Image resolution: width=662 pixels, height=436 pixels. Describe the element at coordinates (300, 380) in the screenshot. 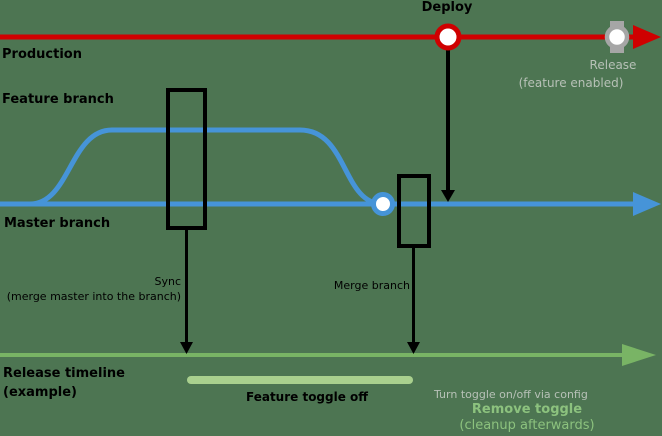

I see `toggle-off-duration-bar` at that location.